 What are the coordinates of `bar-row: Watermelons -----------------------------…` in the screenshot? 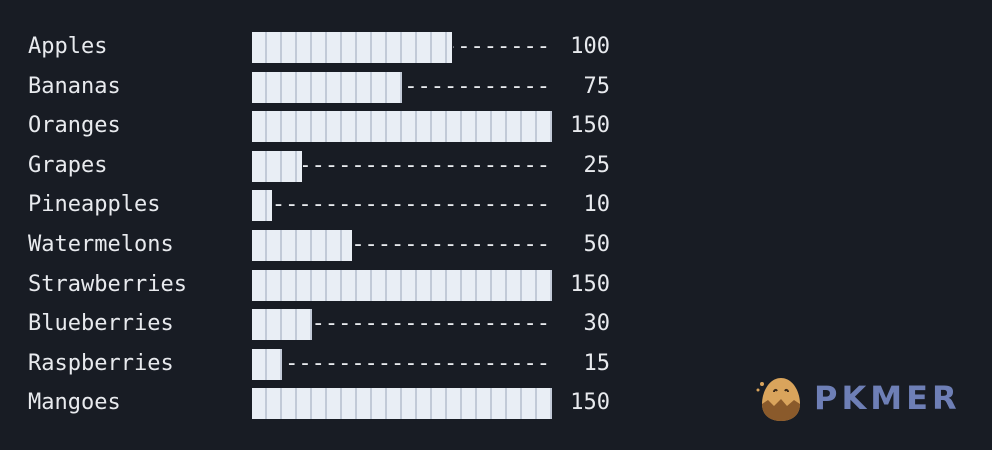 It's located at (350, 245).